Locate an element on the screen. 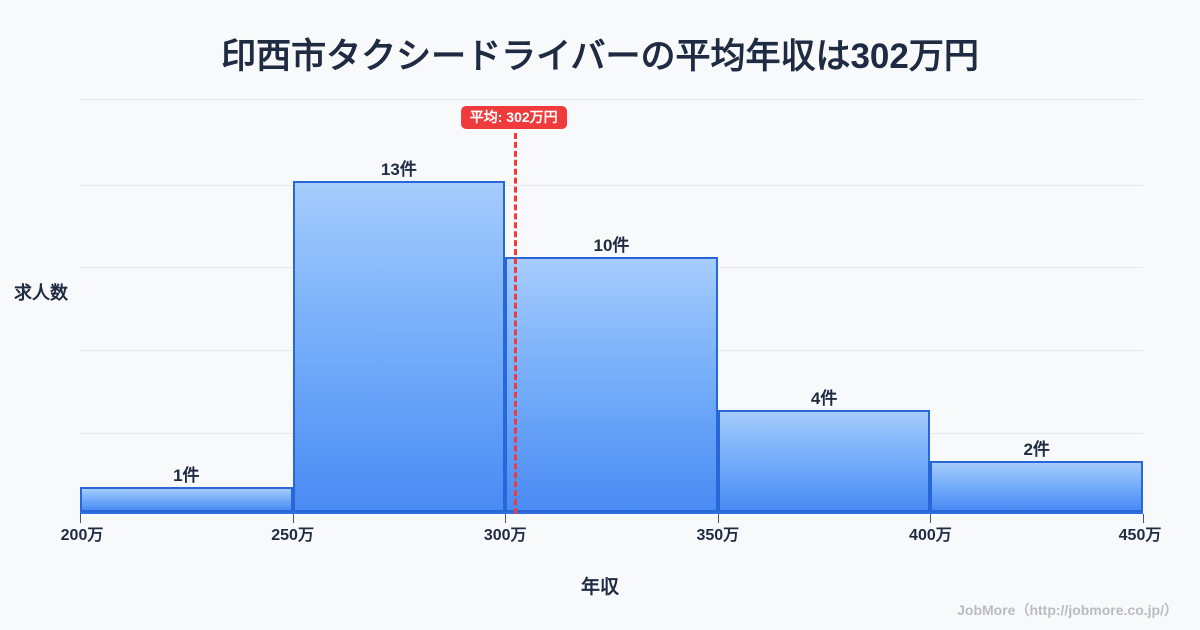  bar-value-label: 13件 is located at coordinates (398, 169).